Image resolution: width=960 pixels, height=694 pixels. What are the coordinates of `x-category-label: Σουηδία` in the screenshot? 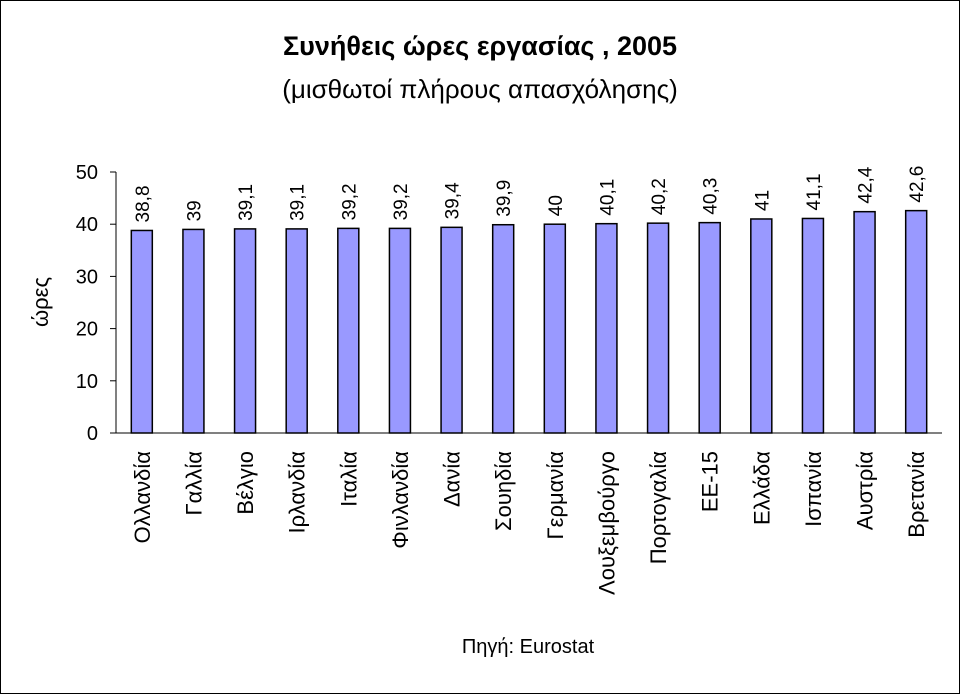 It's located at (503, 491).